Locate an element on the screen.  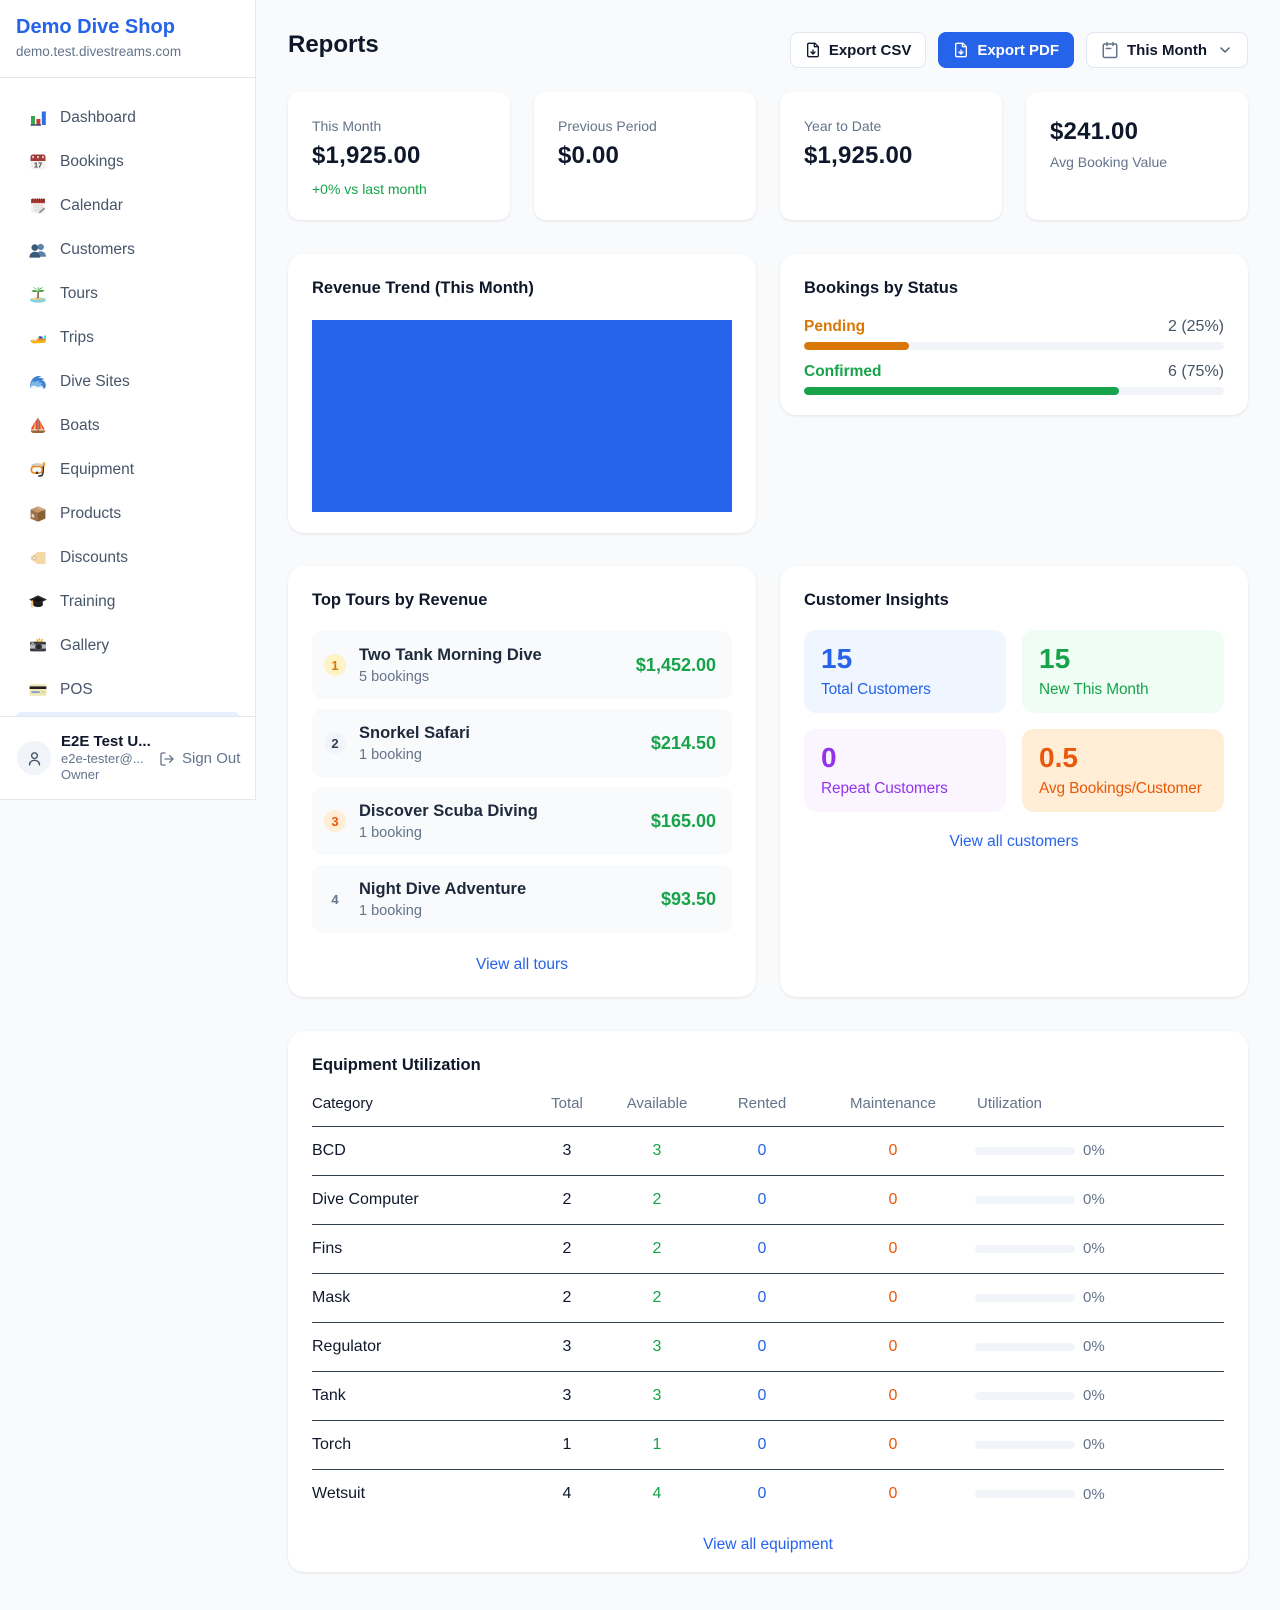
svg-text: 17 is located at coordinates (38, 165).